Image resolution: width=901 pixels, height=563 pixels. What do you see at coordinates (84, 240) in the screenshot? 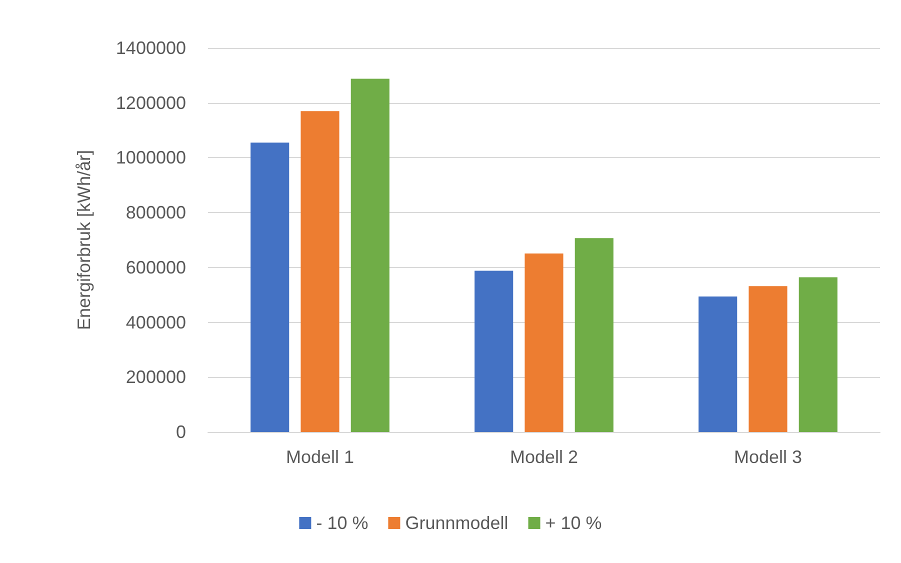
I see `y-axis-title: Energiforbruk [kWh/år]` at bounding box center [84, 240].